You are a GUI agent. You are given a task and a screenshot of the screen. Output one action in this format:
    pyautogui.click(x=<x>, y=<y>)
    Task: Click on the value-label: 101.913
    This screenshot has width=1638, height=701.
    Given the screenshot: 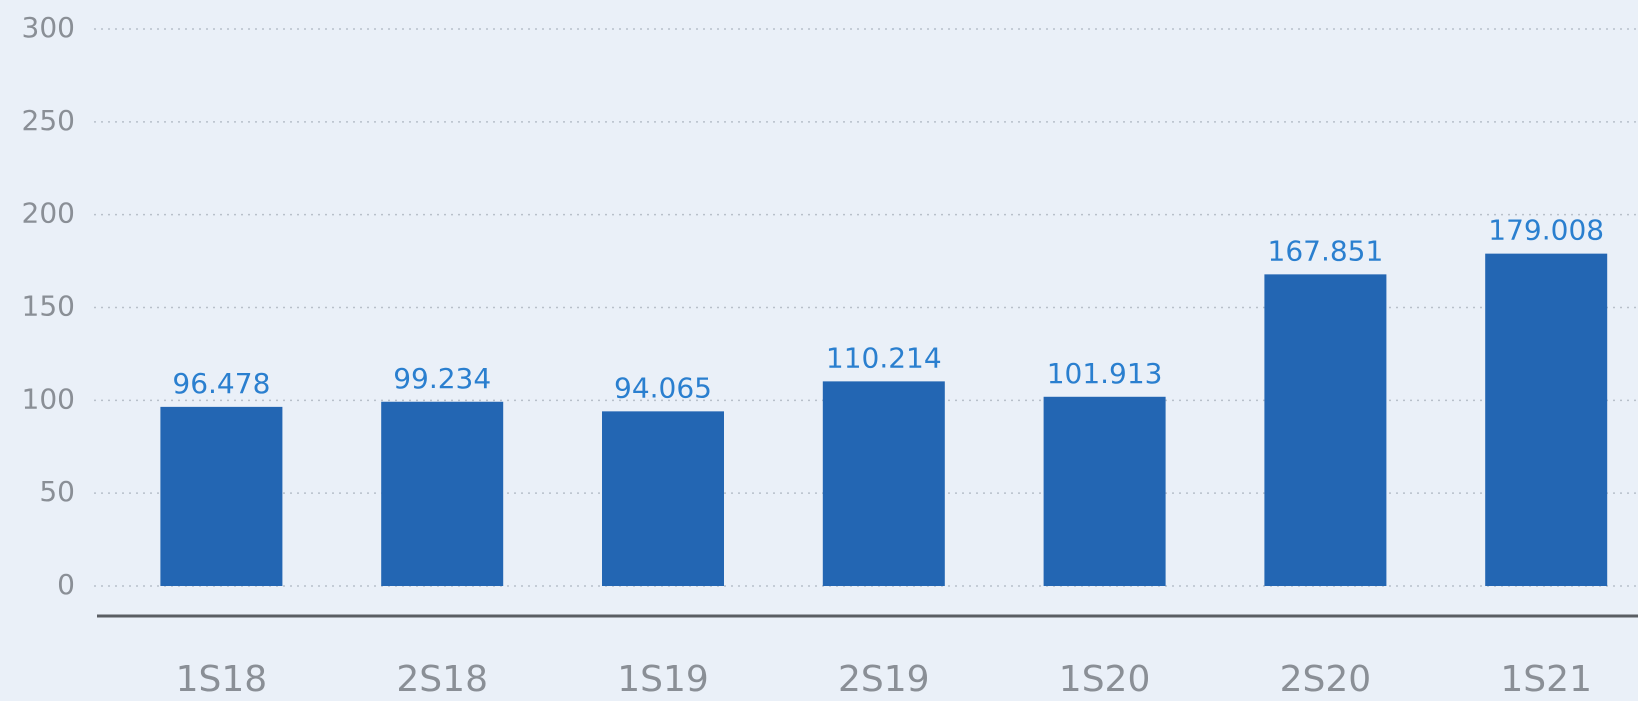 What is the action you would take?
    pyautogui.click(x=1105, y=373)
    